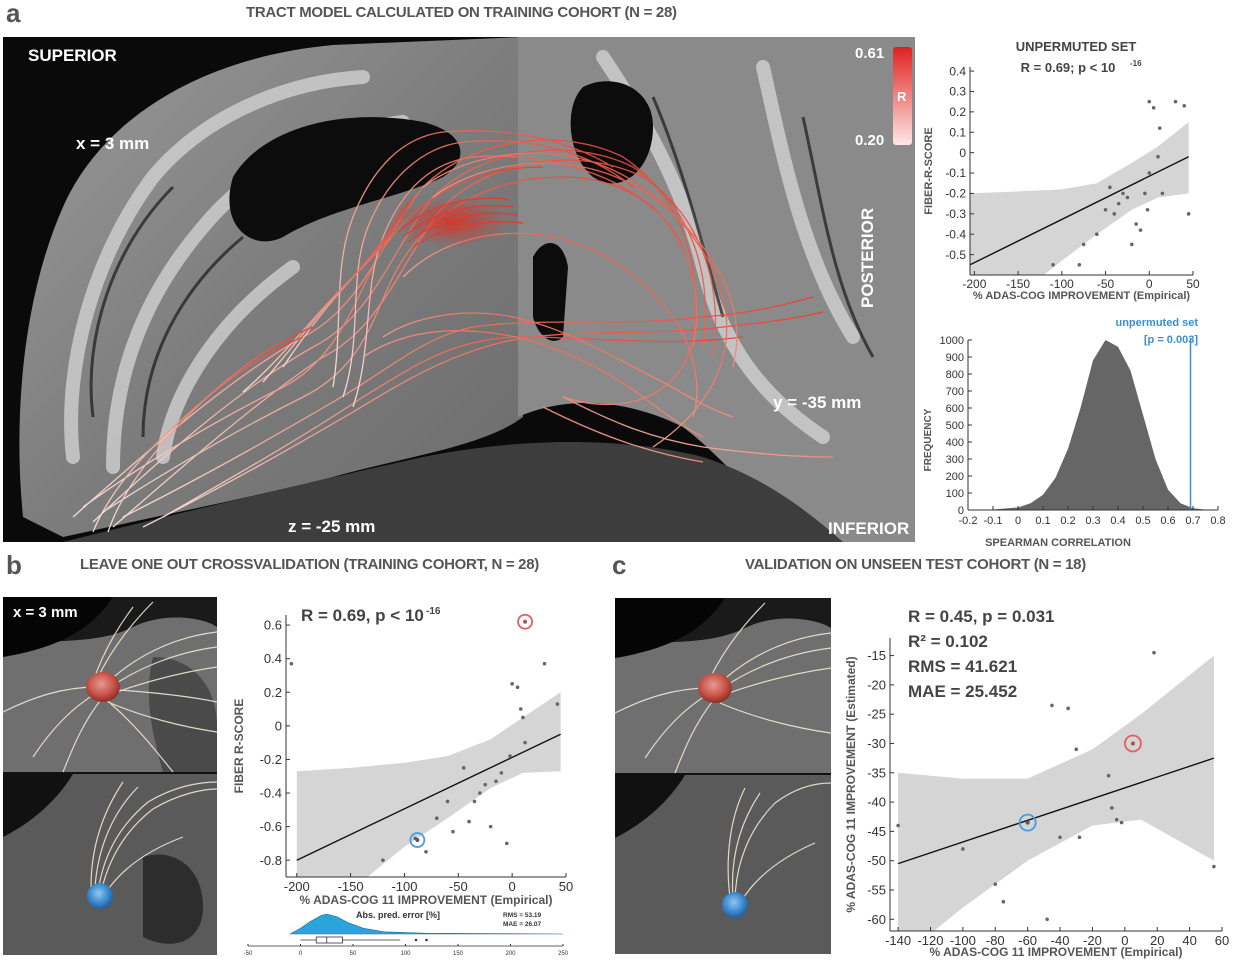 The width and height of the screenshot is (1237, 960). What do you see at coordinates (1192, 521) in the screenshot?
I see `x-tick-label: 0.7` at bounding box center [1192, 521].